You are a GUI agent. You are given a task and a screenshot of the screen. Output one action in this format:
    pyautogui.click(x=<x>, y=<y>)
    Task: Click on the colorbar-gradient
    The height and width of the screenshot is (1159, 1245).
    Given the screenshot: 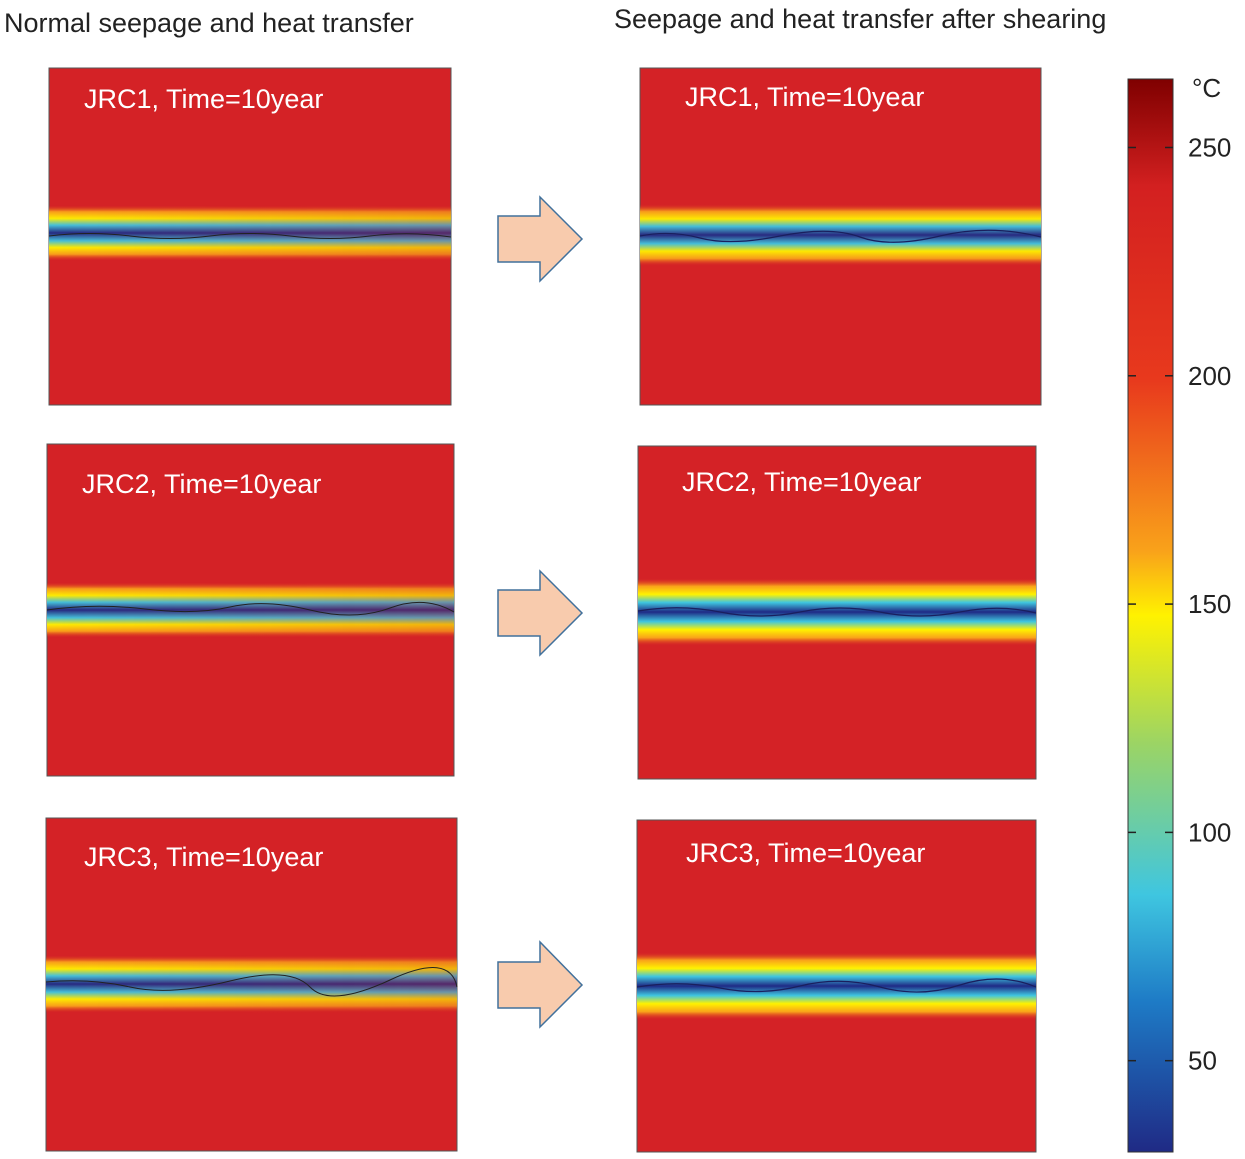 What is the action you would take?
    pyautogui.click(x=1150, y=615)
    